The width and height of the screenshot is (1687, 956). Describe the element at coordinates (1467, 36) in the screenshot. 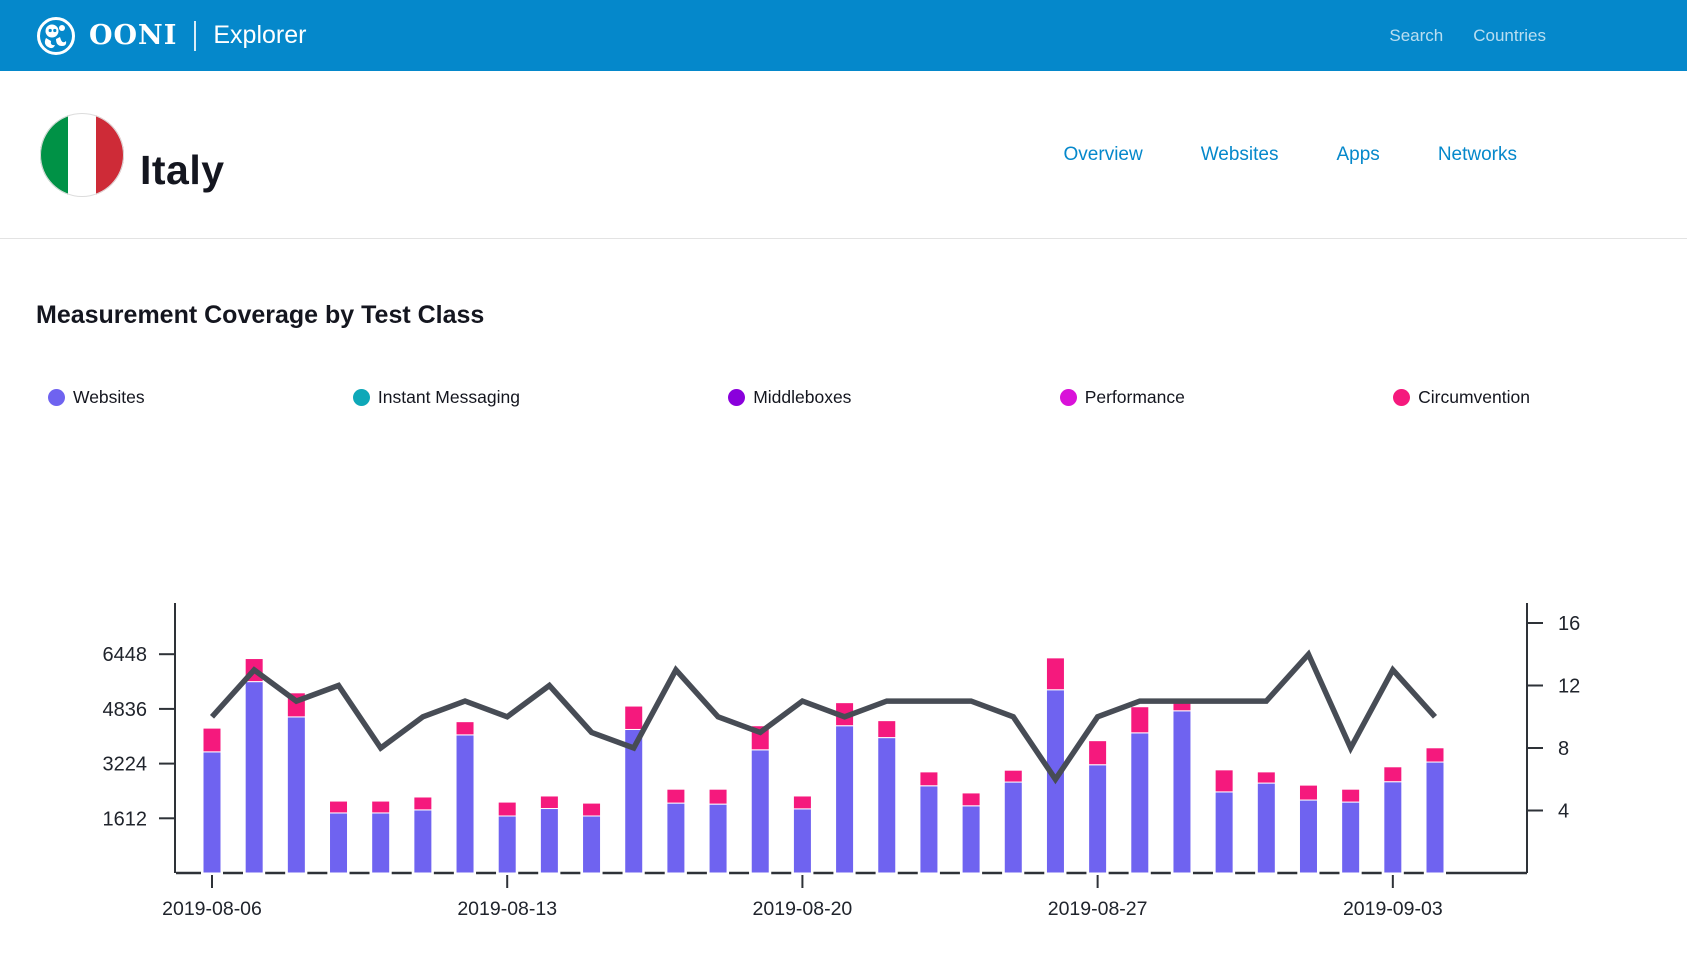

I see `appbar-links: Search Countries` at that location.